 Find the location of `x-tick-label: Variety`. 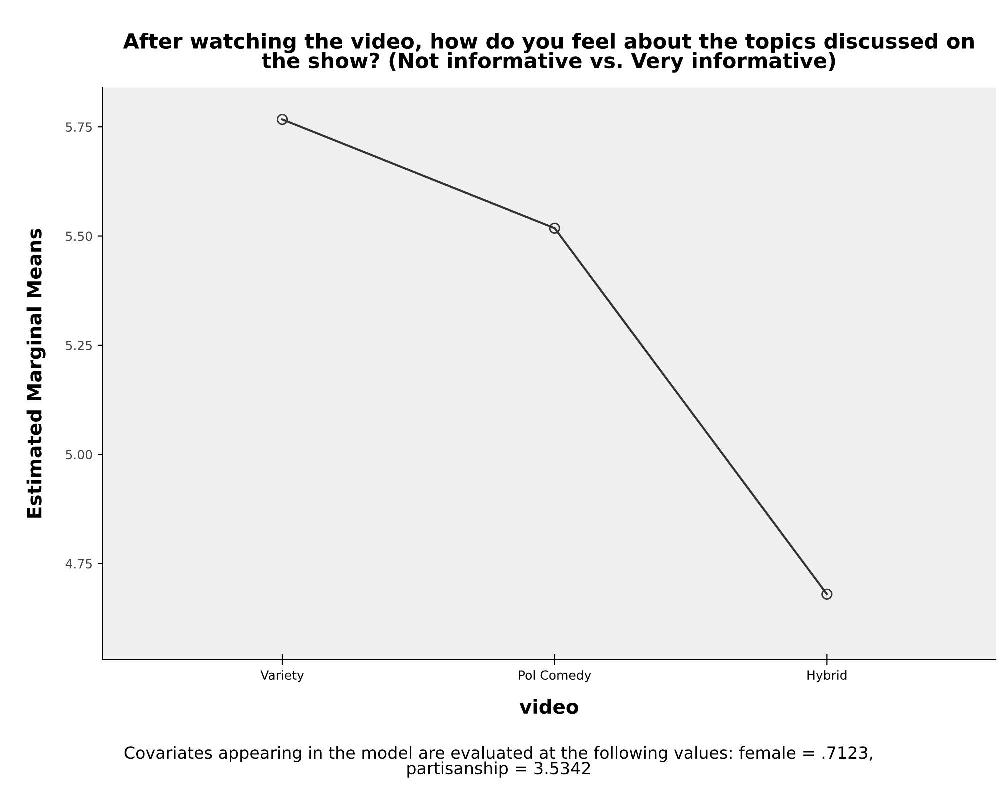

x-tick-label: Variety is located at coordinates (282, 676).